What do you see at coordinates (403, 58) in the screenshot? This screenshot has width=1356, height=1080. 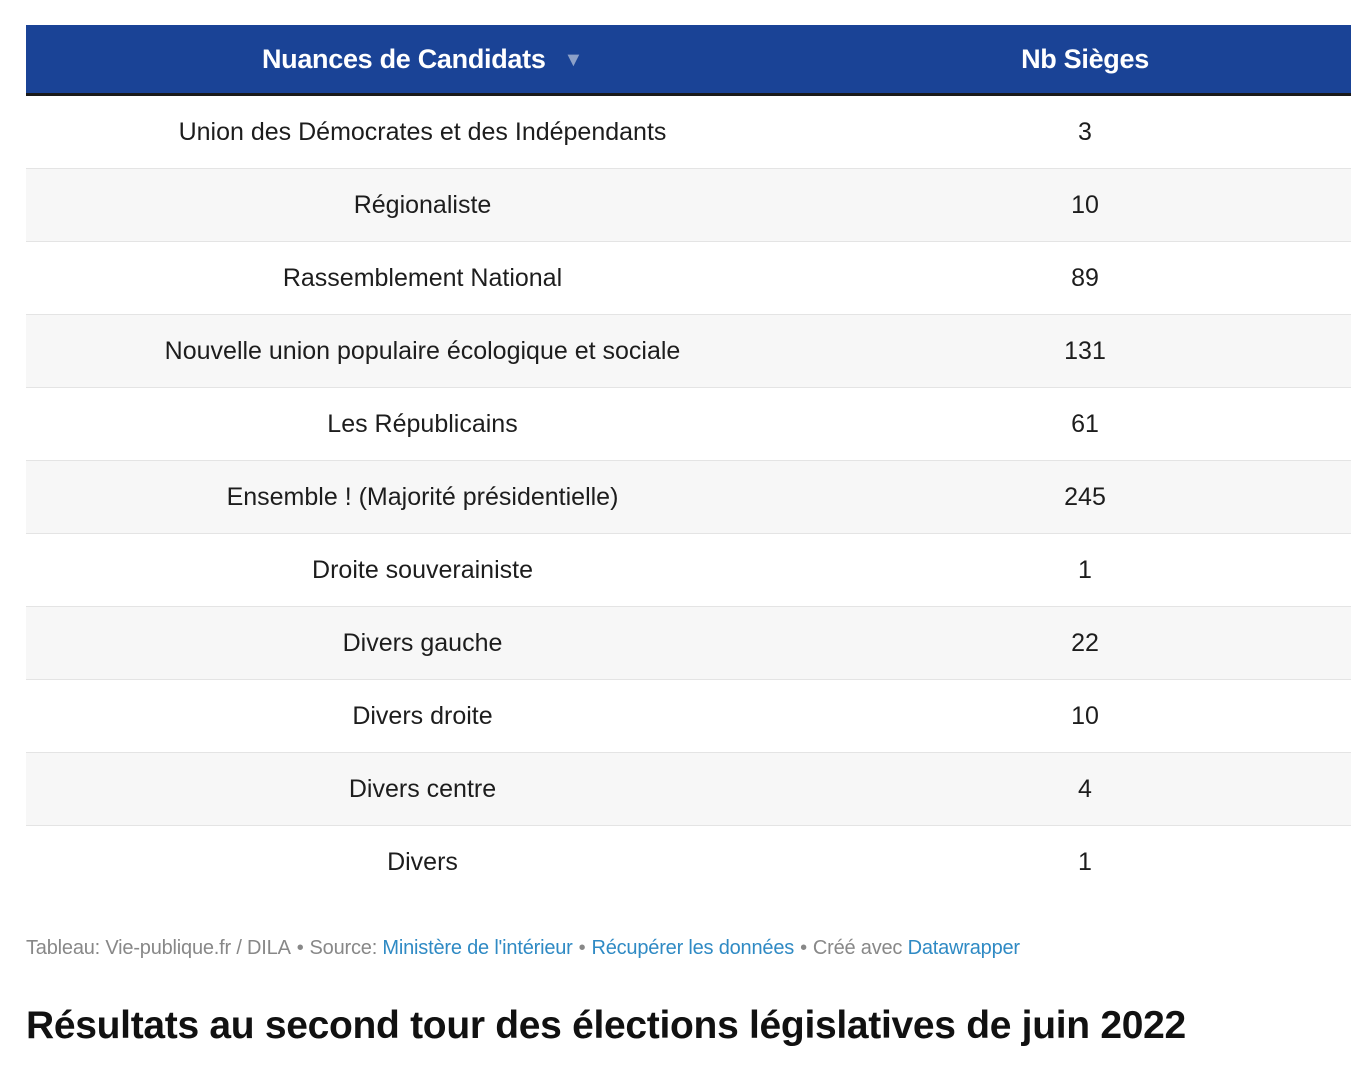 I see `column-header-nuances-label: Nuances de Candidats` at bounding box center [403, 58].